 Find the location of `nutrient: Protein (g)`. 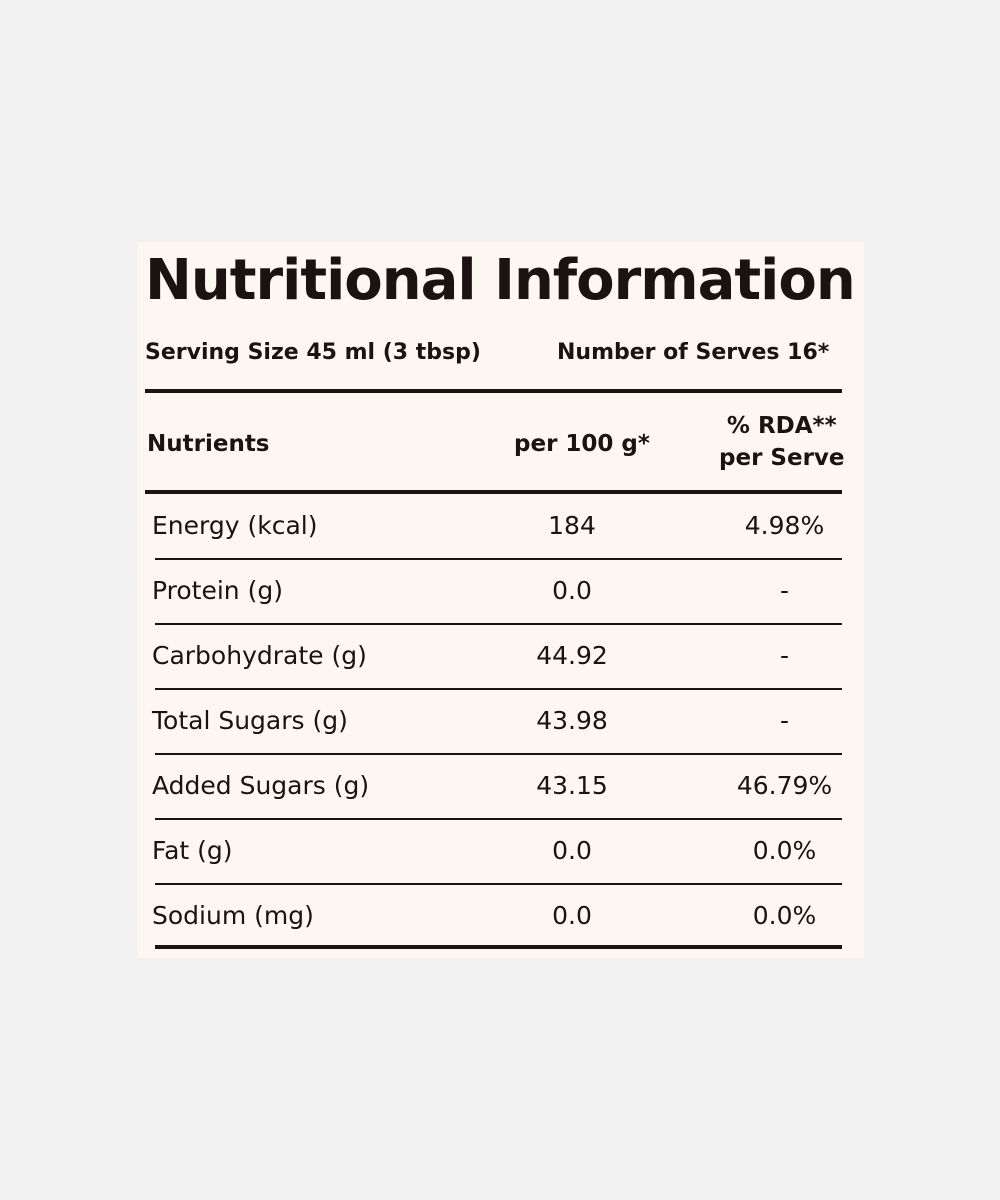

nutrient: Protein (g) is located at coordinates (217, 590).